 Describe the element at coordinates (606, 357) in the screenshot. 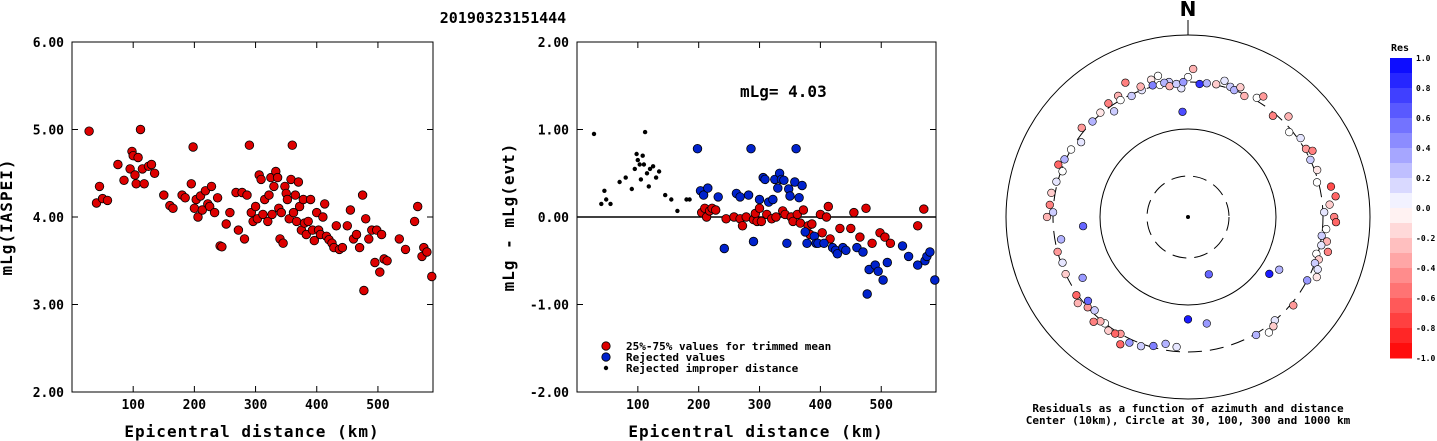

I see `legend-marker-rejected` at that location.